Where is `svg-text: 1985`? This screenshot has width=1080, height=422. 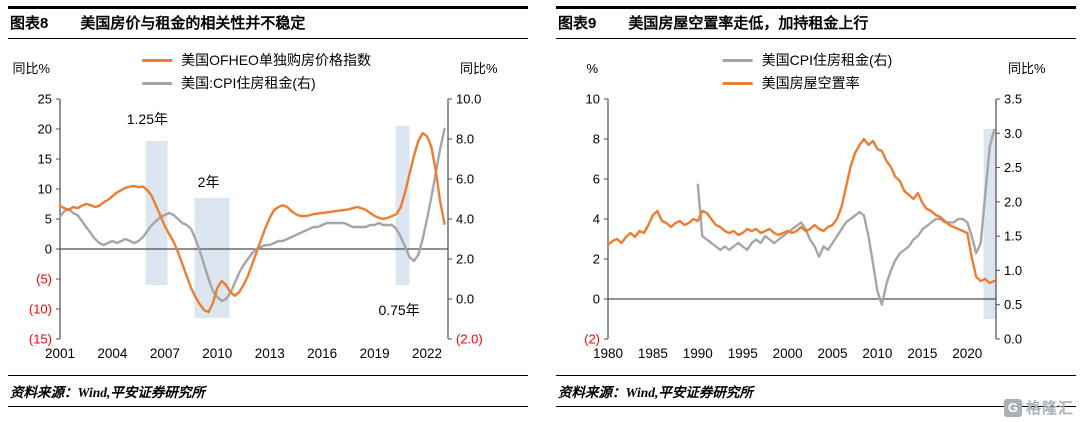
svg-text: 1985 is located at coordinates (653, 353).